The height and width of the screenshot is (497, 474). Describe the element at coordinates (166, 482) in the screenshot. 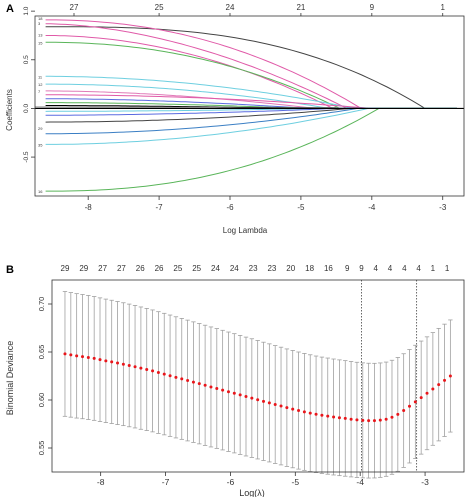

I see `x-tick-label: -7` at that location.